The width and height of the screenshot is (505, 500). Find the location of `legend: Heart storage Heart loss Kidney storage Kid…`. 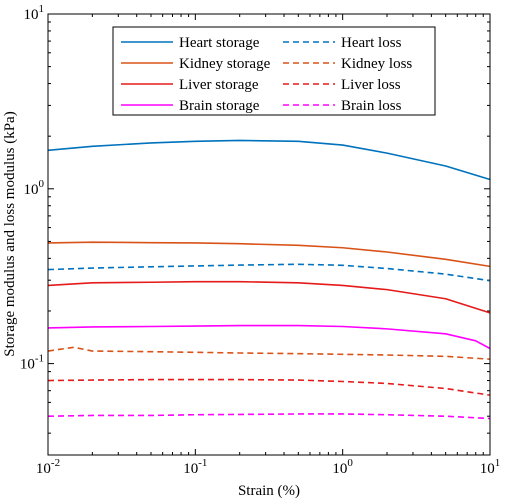

legend: Heart storage Heart loss Kidney storage Kid… is located at coordinates (274, 71).